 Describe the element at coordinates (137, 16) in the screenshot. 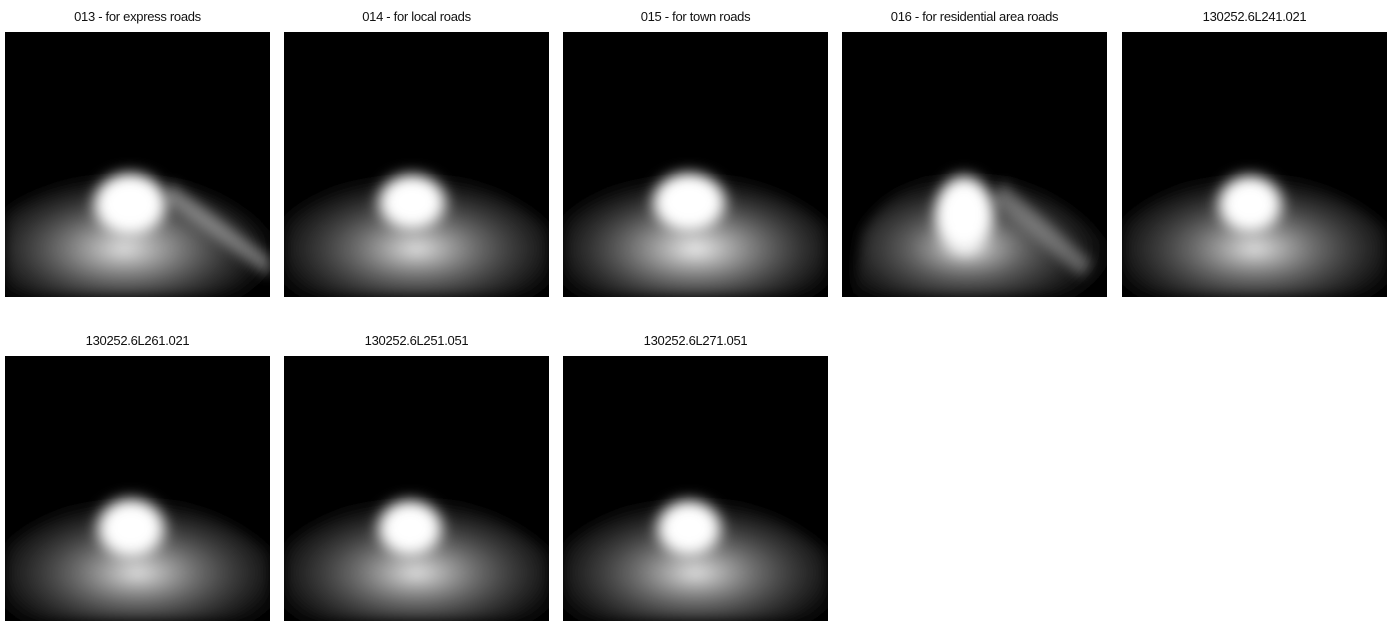

I see `tile-title: 013 - for express roads` at that location.